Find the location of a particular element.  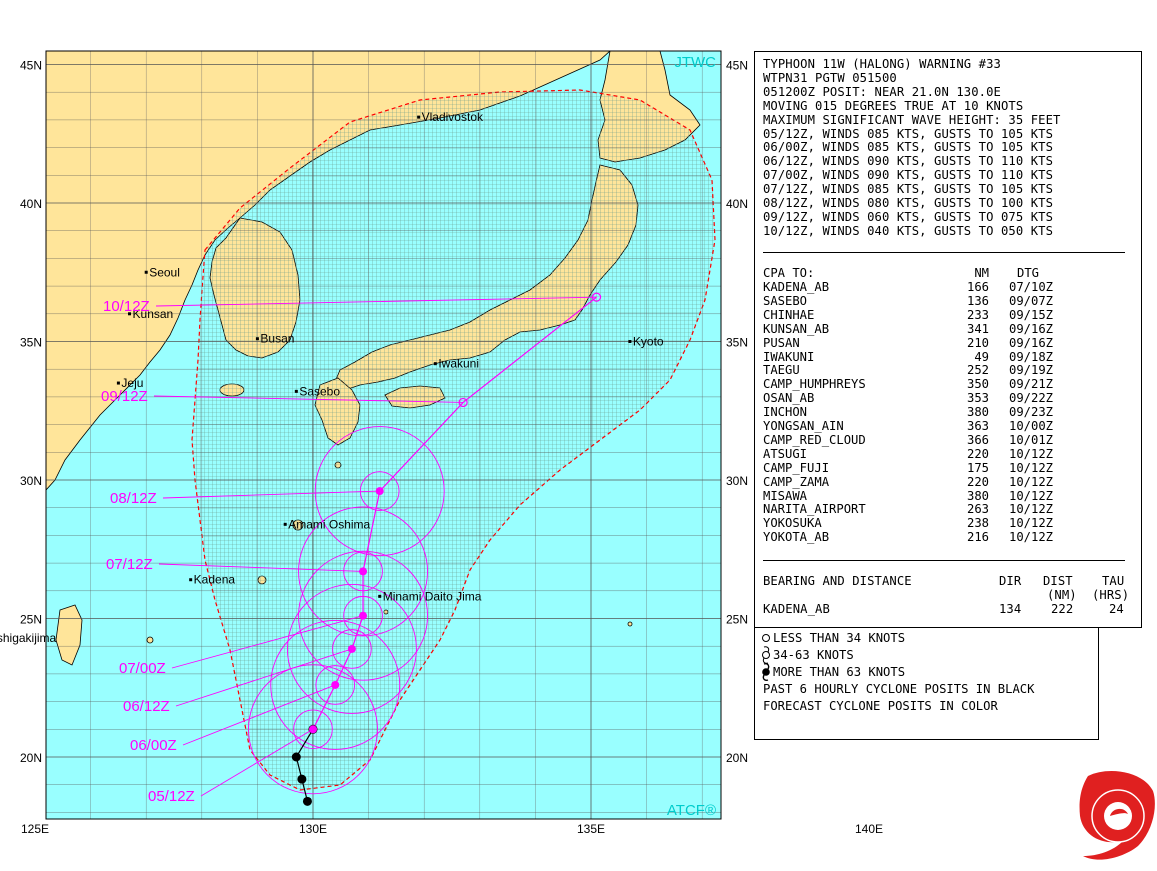

legend-forecast: FORECAST CYCLONE POSITS IN COLOR is located at coordinates (880, 706).